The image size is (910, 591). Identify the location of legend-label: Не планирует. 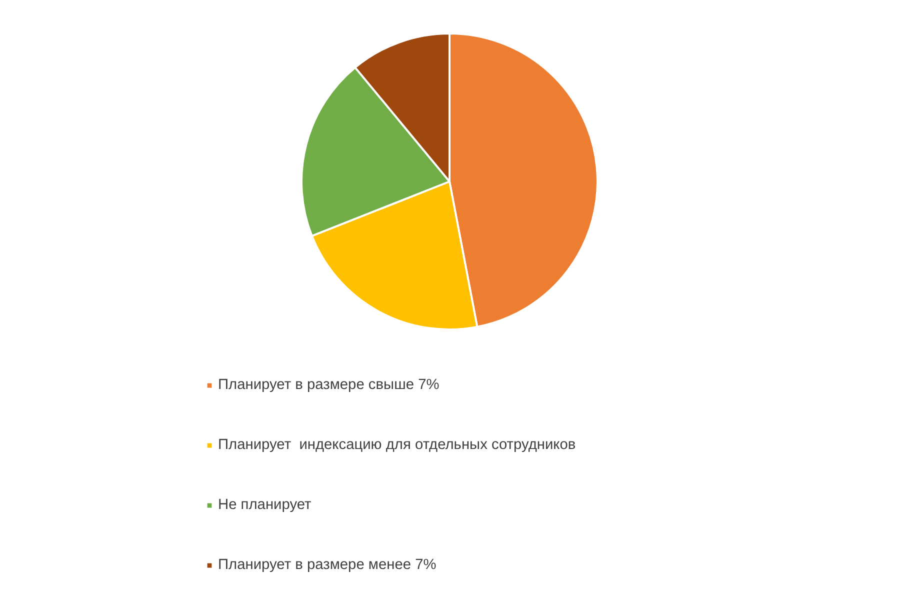
(265, 505).